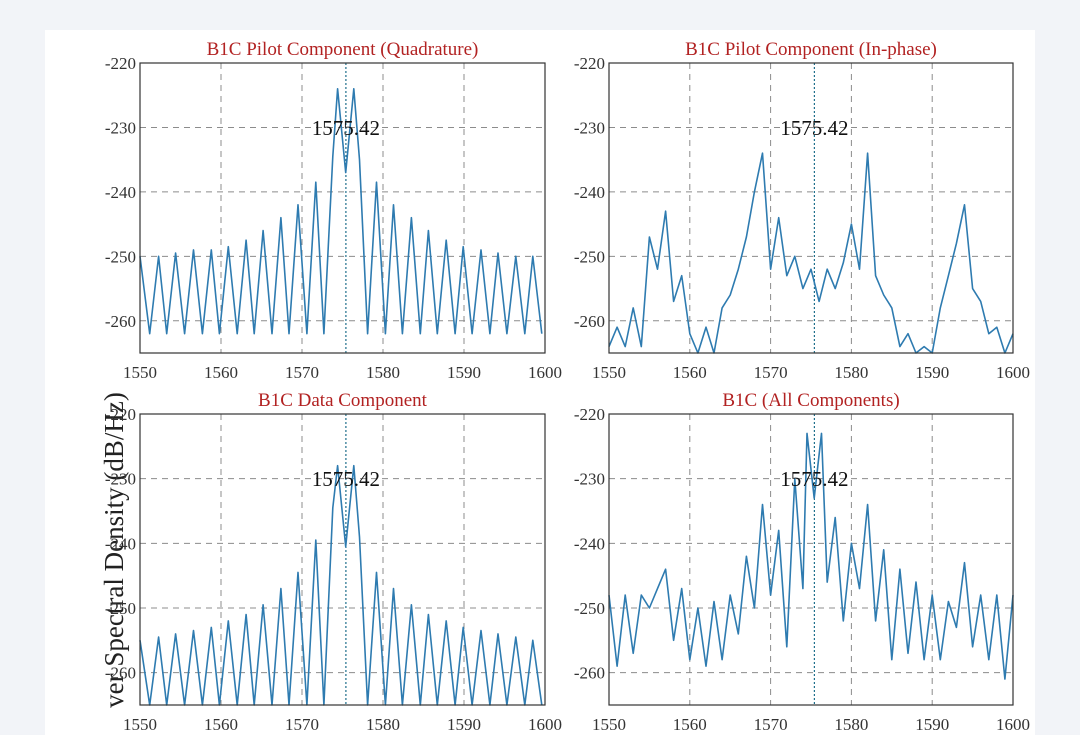 The width and height of the screenshot is (1080, 735). Describe the element at coordinates (343, 400) in the screenshot. I see `chart-title: B1C Data Component` at that location.